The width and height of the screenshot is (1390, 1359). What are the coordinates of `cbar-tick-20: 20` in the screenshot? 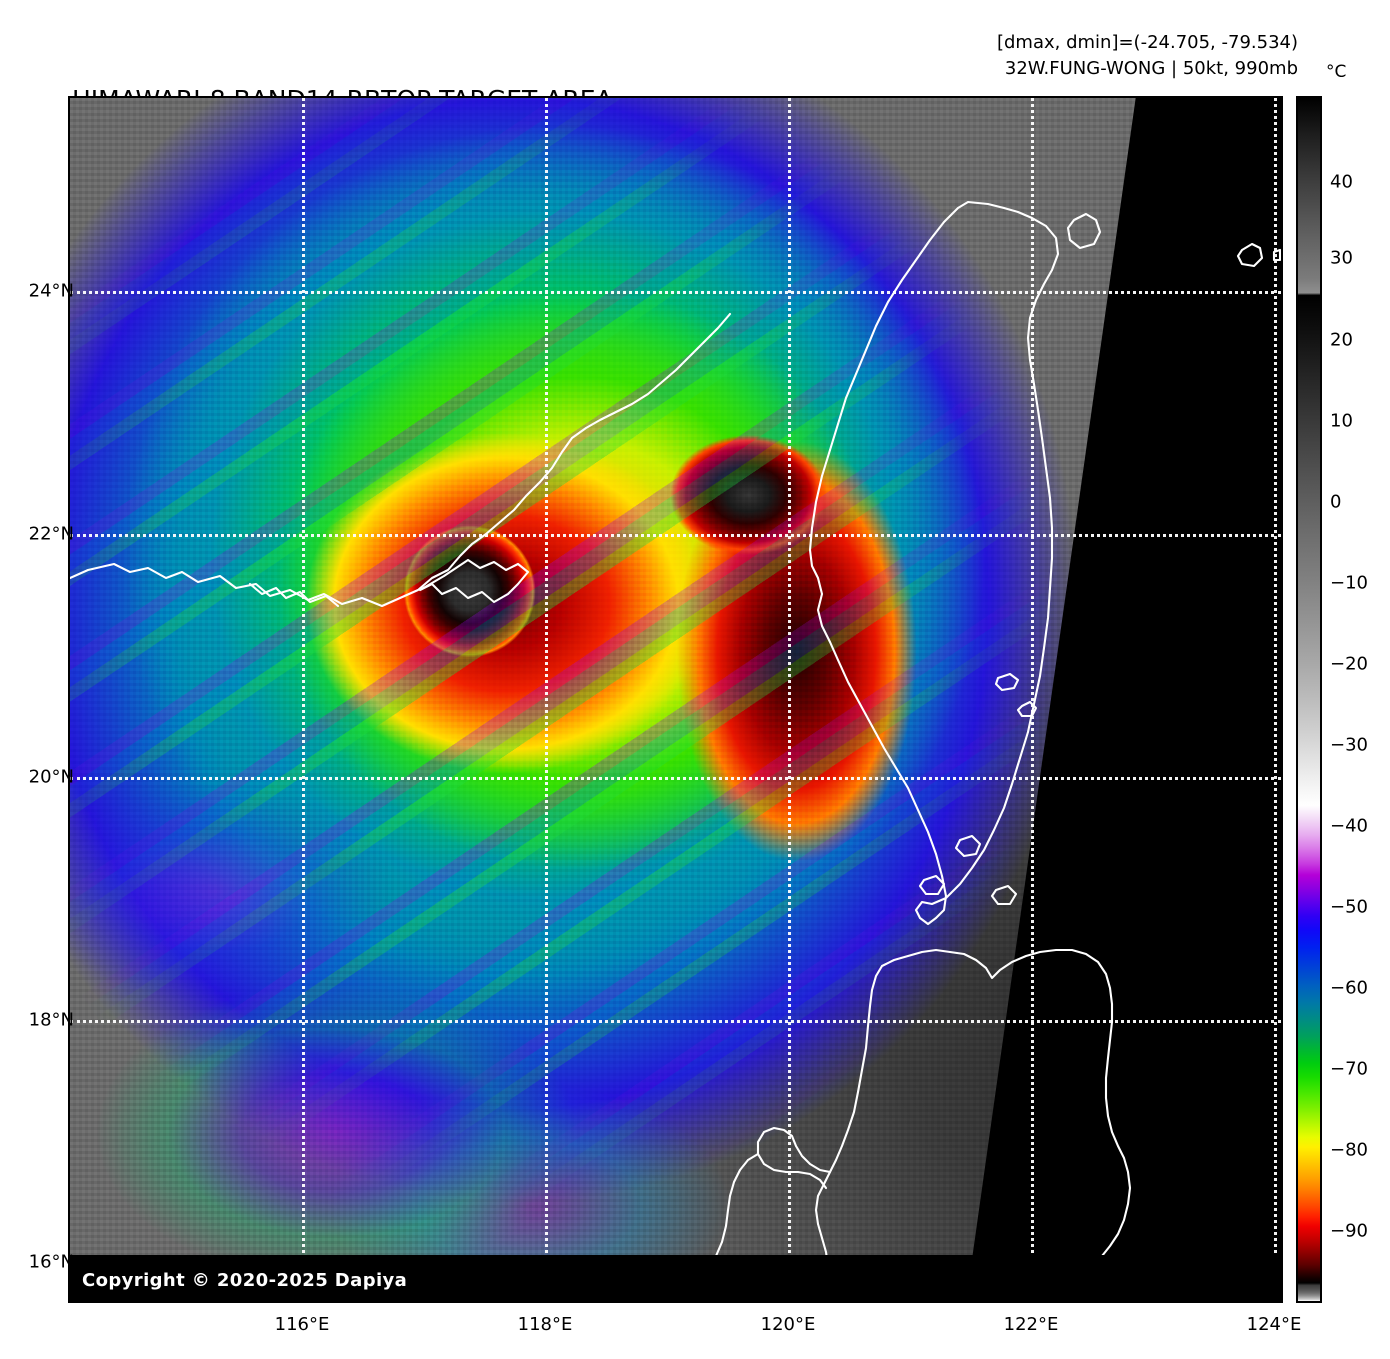 It's located at (1341, 340).